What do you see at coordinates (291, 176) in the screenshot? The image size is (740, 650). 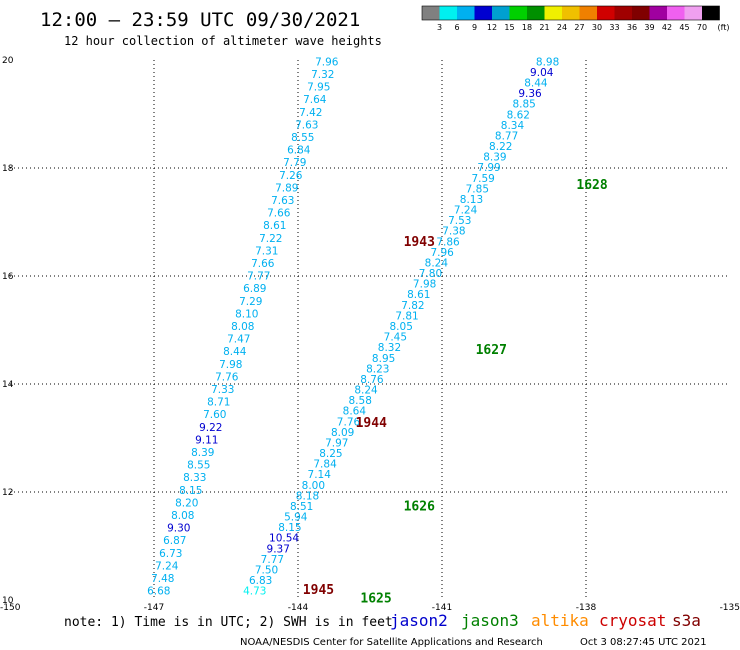 I see `wave-height-label: 7.26` at bounding box center [291, 176].